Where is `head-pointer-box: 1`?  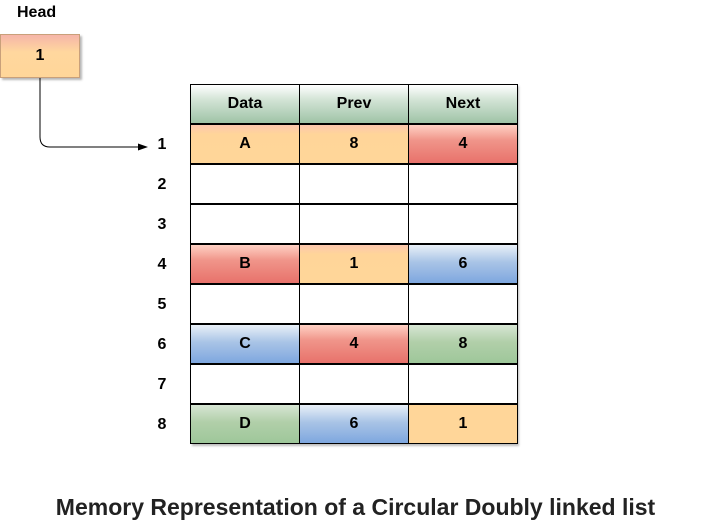
head-pointer-box: 1 is located at coordinates (40, 56).